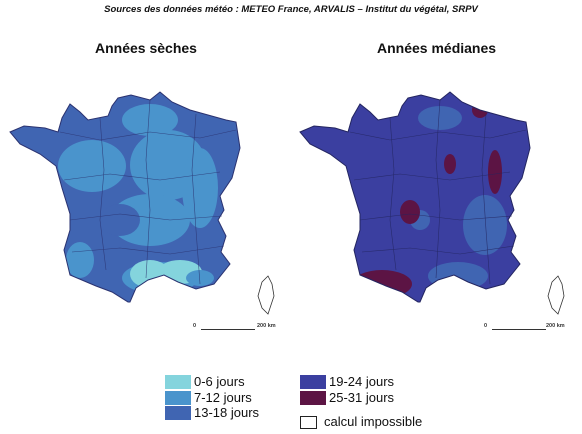 The height and width of the screenshot is (434, 582). I want to click on legend-label: calcul impossible, so click(373, 421).